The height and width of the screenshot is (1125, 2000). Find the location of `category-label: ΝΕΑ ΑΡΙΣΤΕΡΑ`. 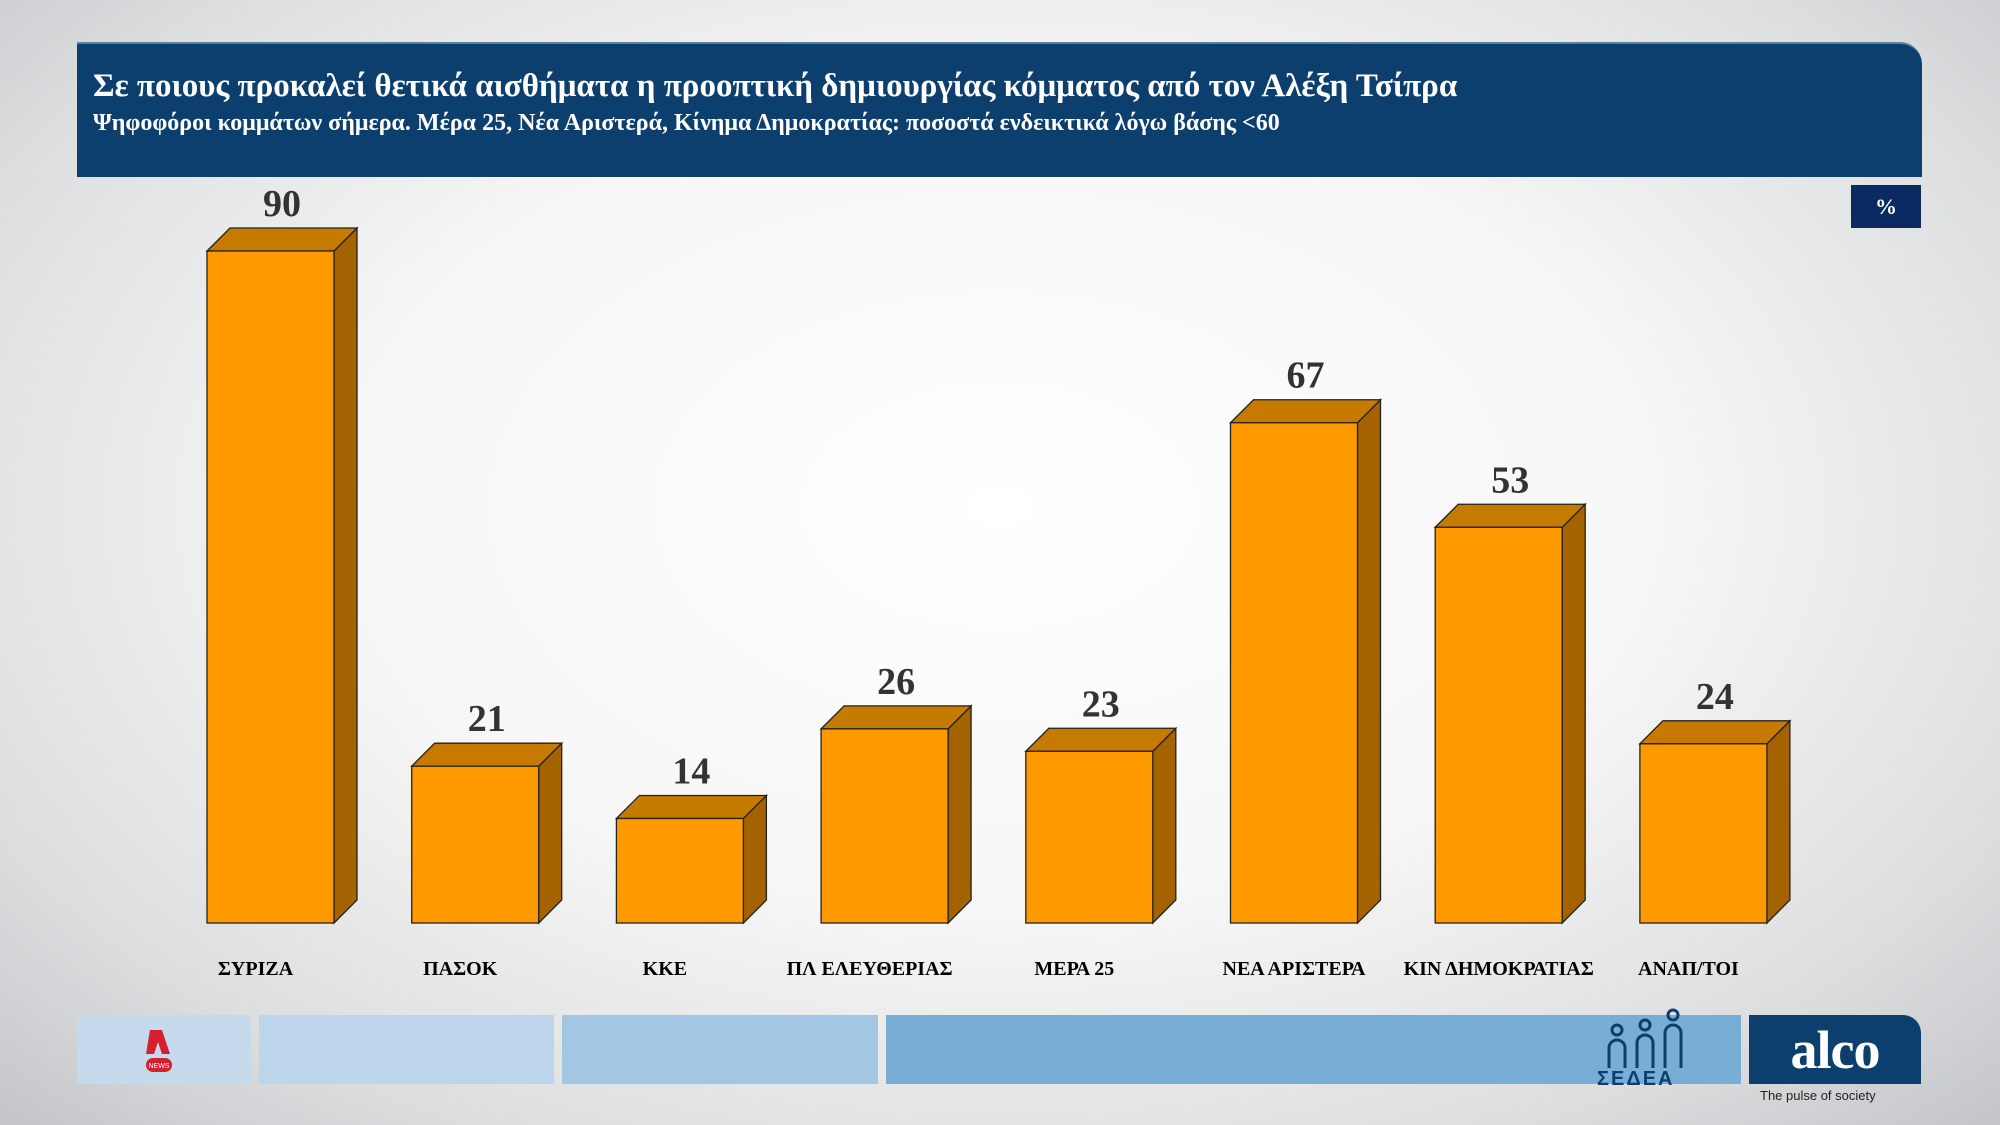

category-label: ΝΕΑ ΑΡΙΣΤΕΡΑ is located at coordinates (1294, 969).